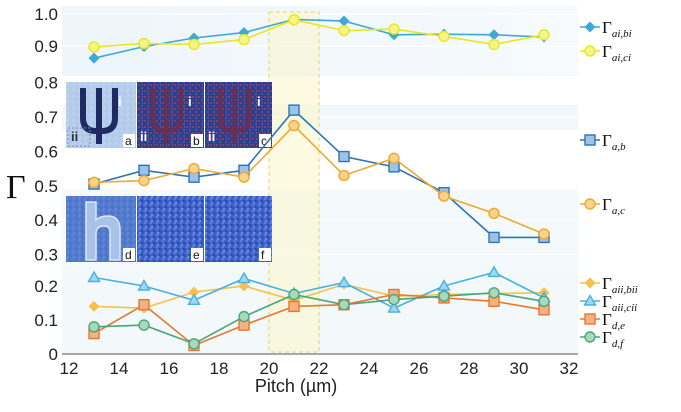 The width and height of the screenshot is (681, 412). I want to click on legend-item-aii_cii: Γaii,cii, so click(608, 303).